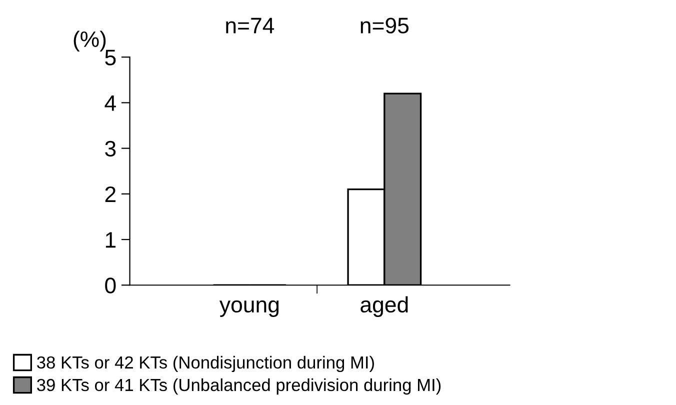 This screenshot has width=676, height=405. I want to click on y-axis-title: (%), so click(90, 41).